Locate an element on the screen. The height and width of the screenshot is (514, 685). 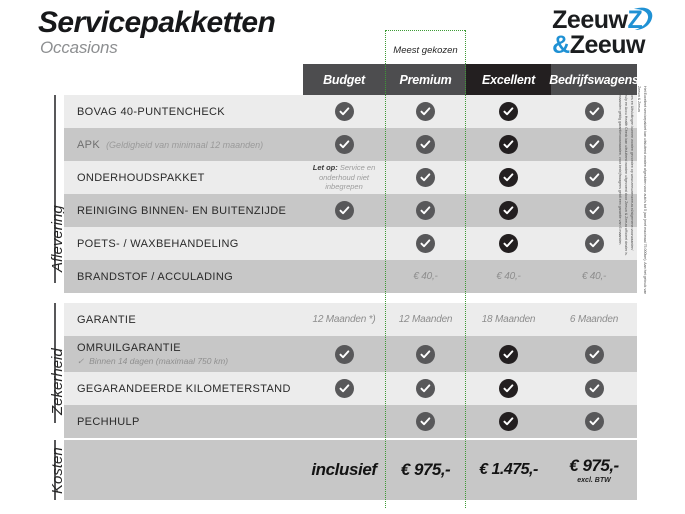
row-label: GARANTIE is located at coordinates (107, 319).